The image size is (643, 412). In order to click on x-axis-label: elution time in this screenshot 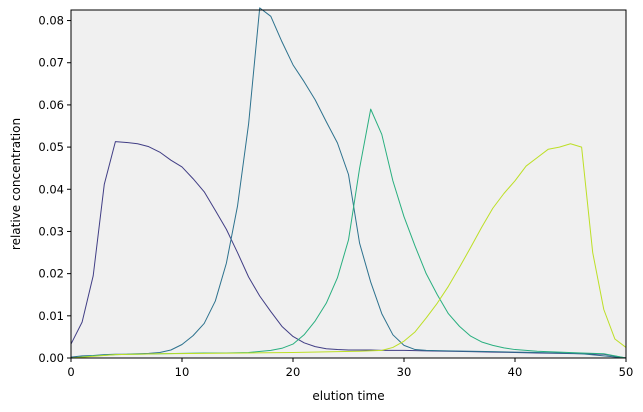, I will do `click(348, 396)`.